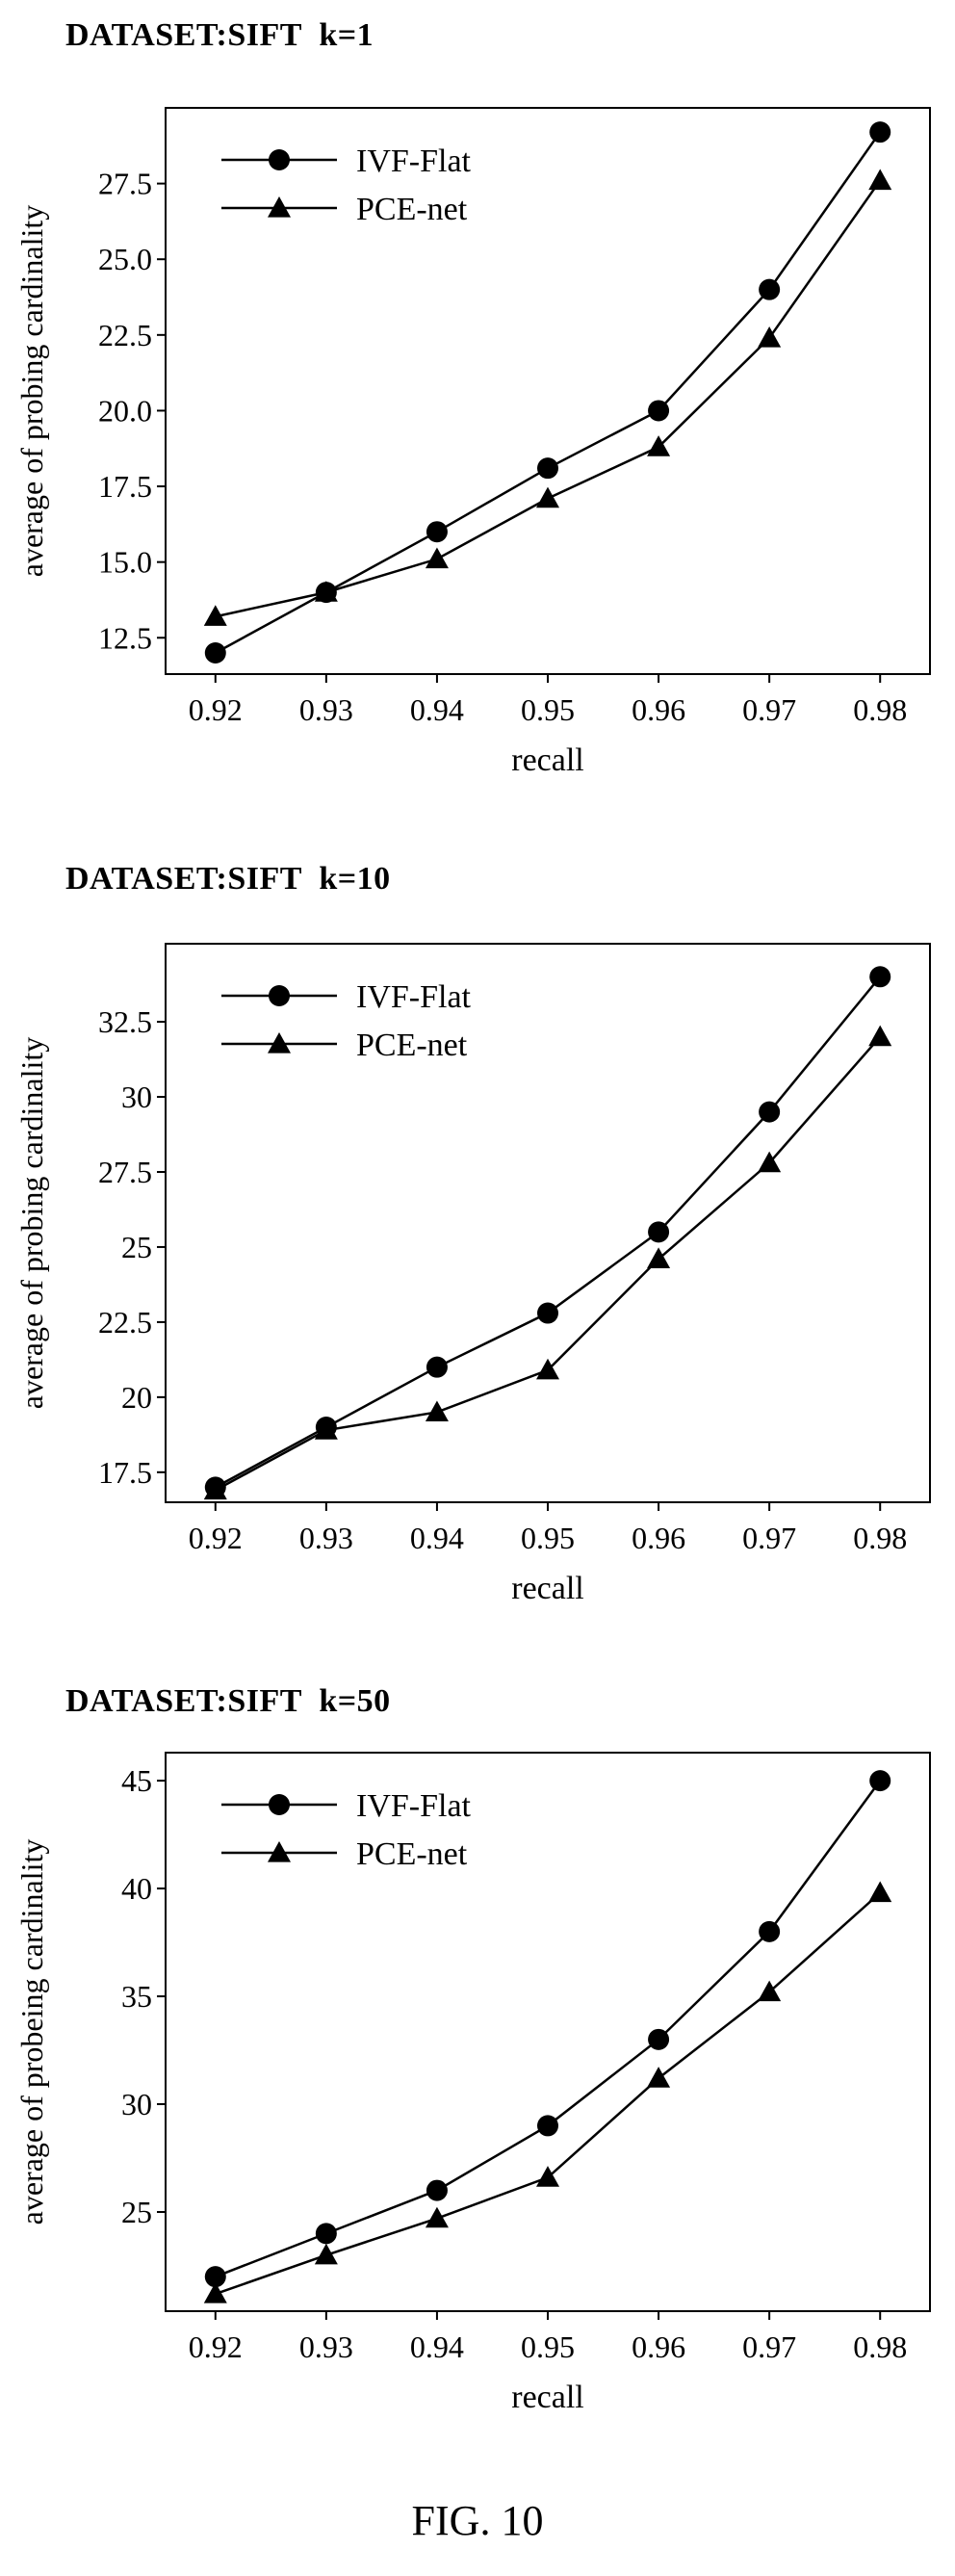  Describe the element at coordinates (219, 35) in the screenshot. I see `chart-title: DATASET:SIFT k=1` at that location.